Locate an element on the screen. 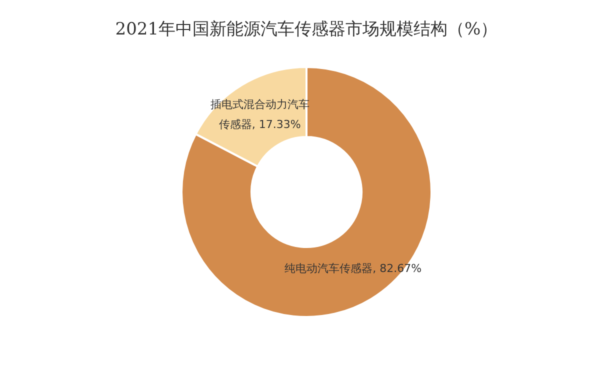 This screenshot has width=613, height=369. chart-title: 2021年中国新能源汽车传感器市场规模结构（%） is located at coordinates (306, 29).